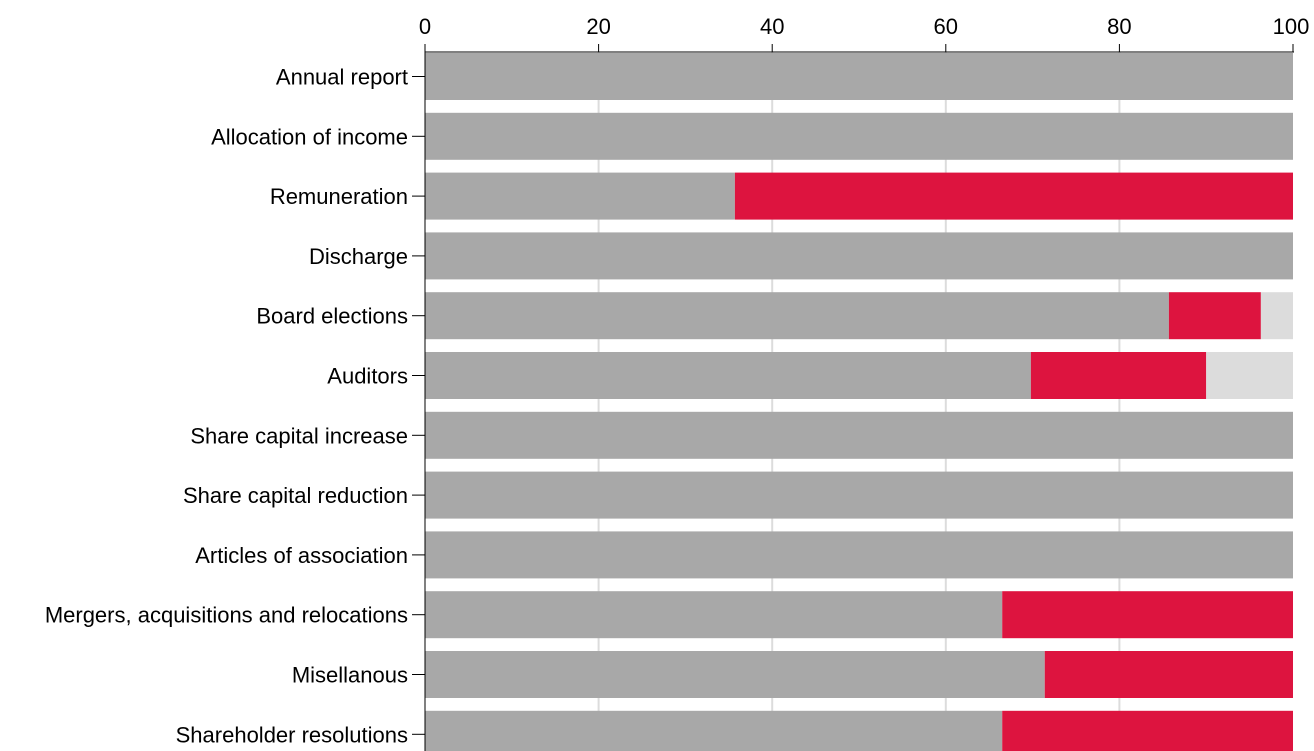 The image size is (1314, 751). What do you see at coordinates (295, 495) in the screenshot?
I see `category-label: Share capital reduction` at bounding box center [295, 495].